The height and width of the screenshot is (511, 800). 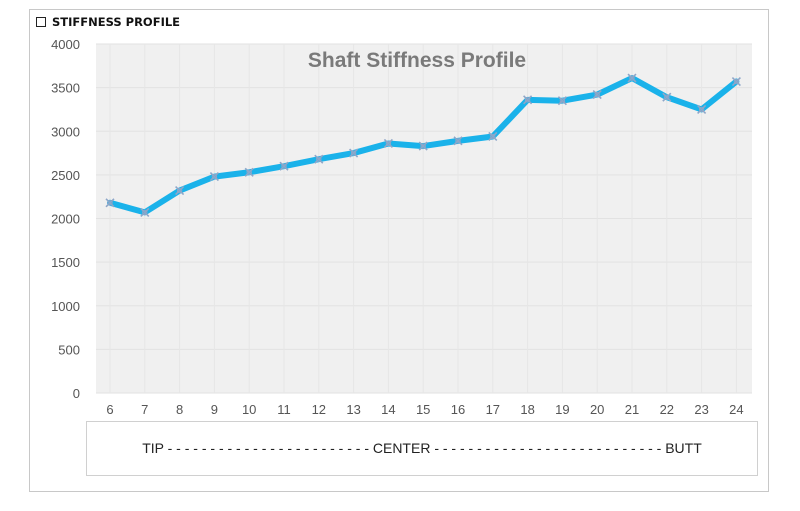 What do you see at coordinates (249, 409) in the screenshot?
I see `x-tick-label: 10` at bounding box center [249, 409].